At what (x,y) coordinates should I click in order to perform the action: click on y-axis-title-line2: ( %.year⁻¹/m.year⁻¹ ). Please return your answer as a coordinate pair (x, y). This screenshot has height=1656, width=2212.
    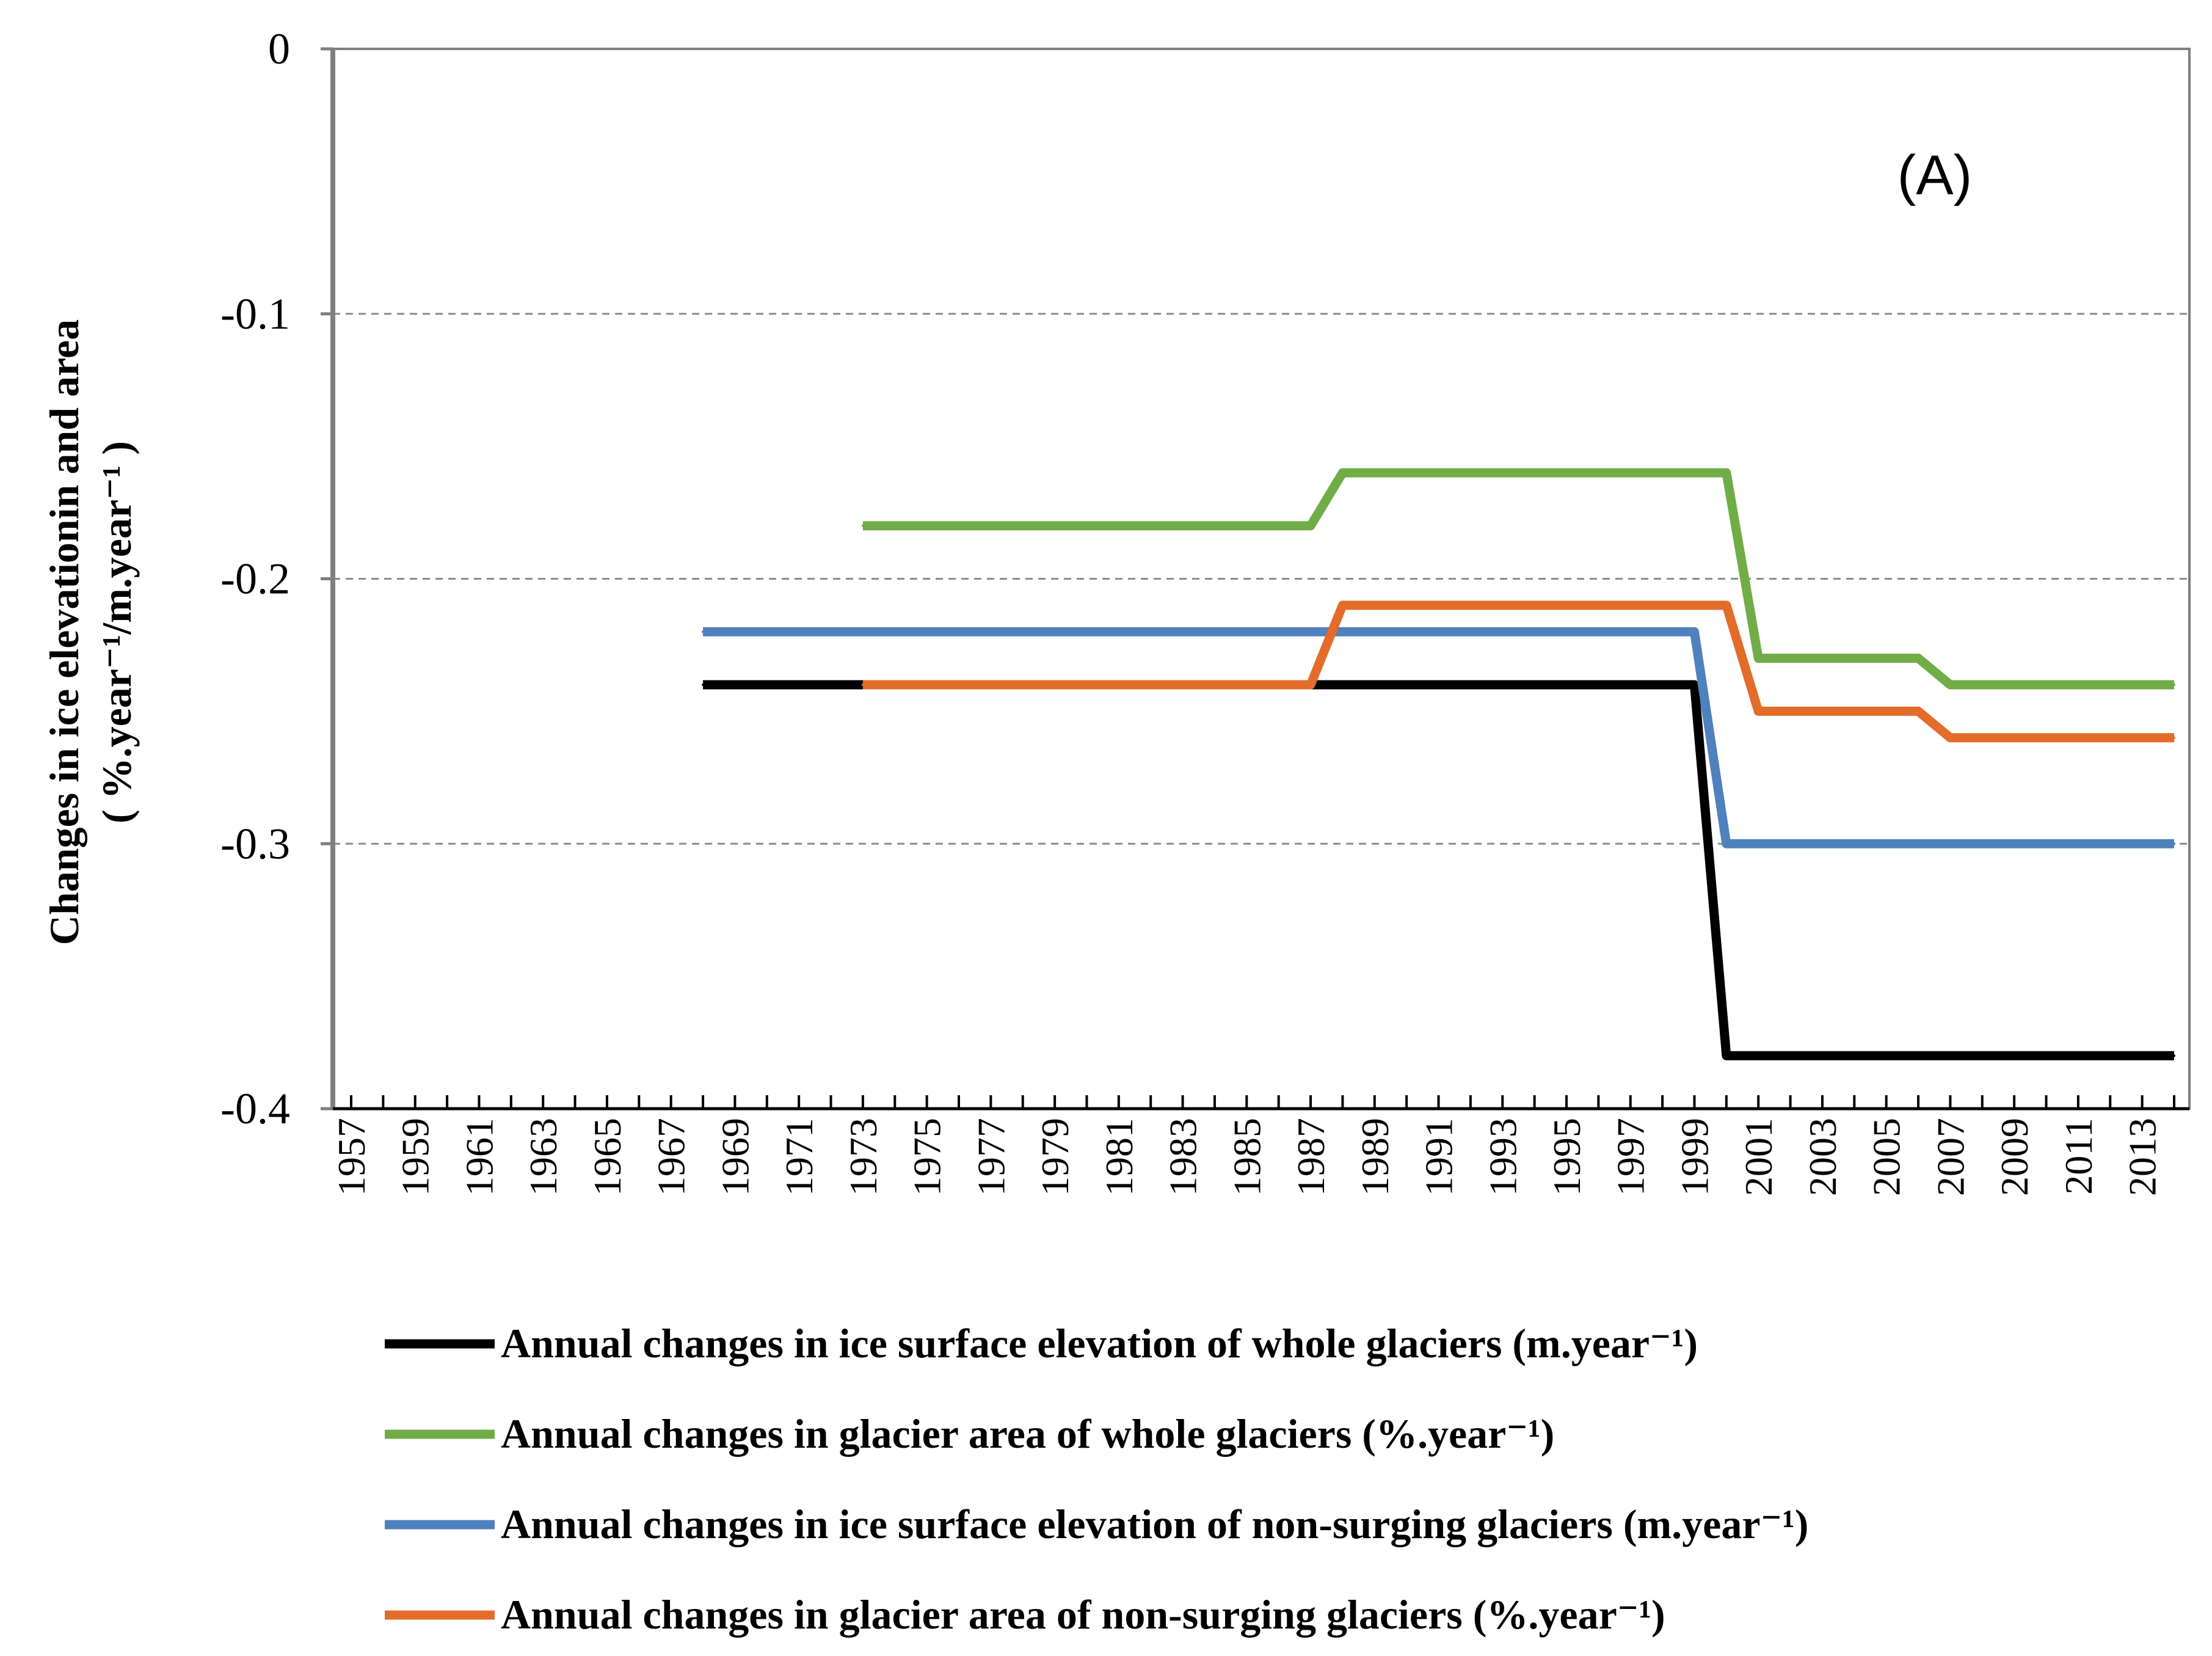
    Looking at the image, I should click on (117, 632).